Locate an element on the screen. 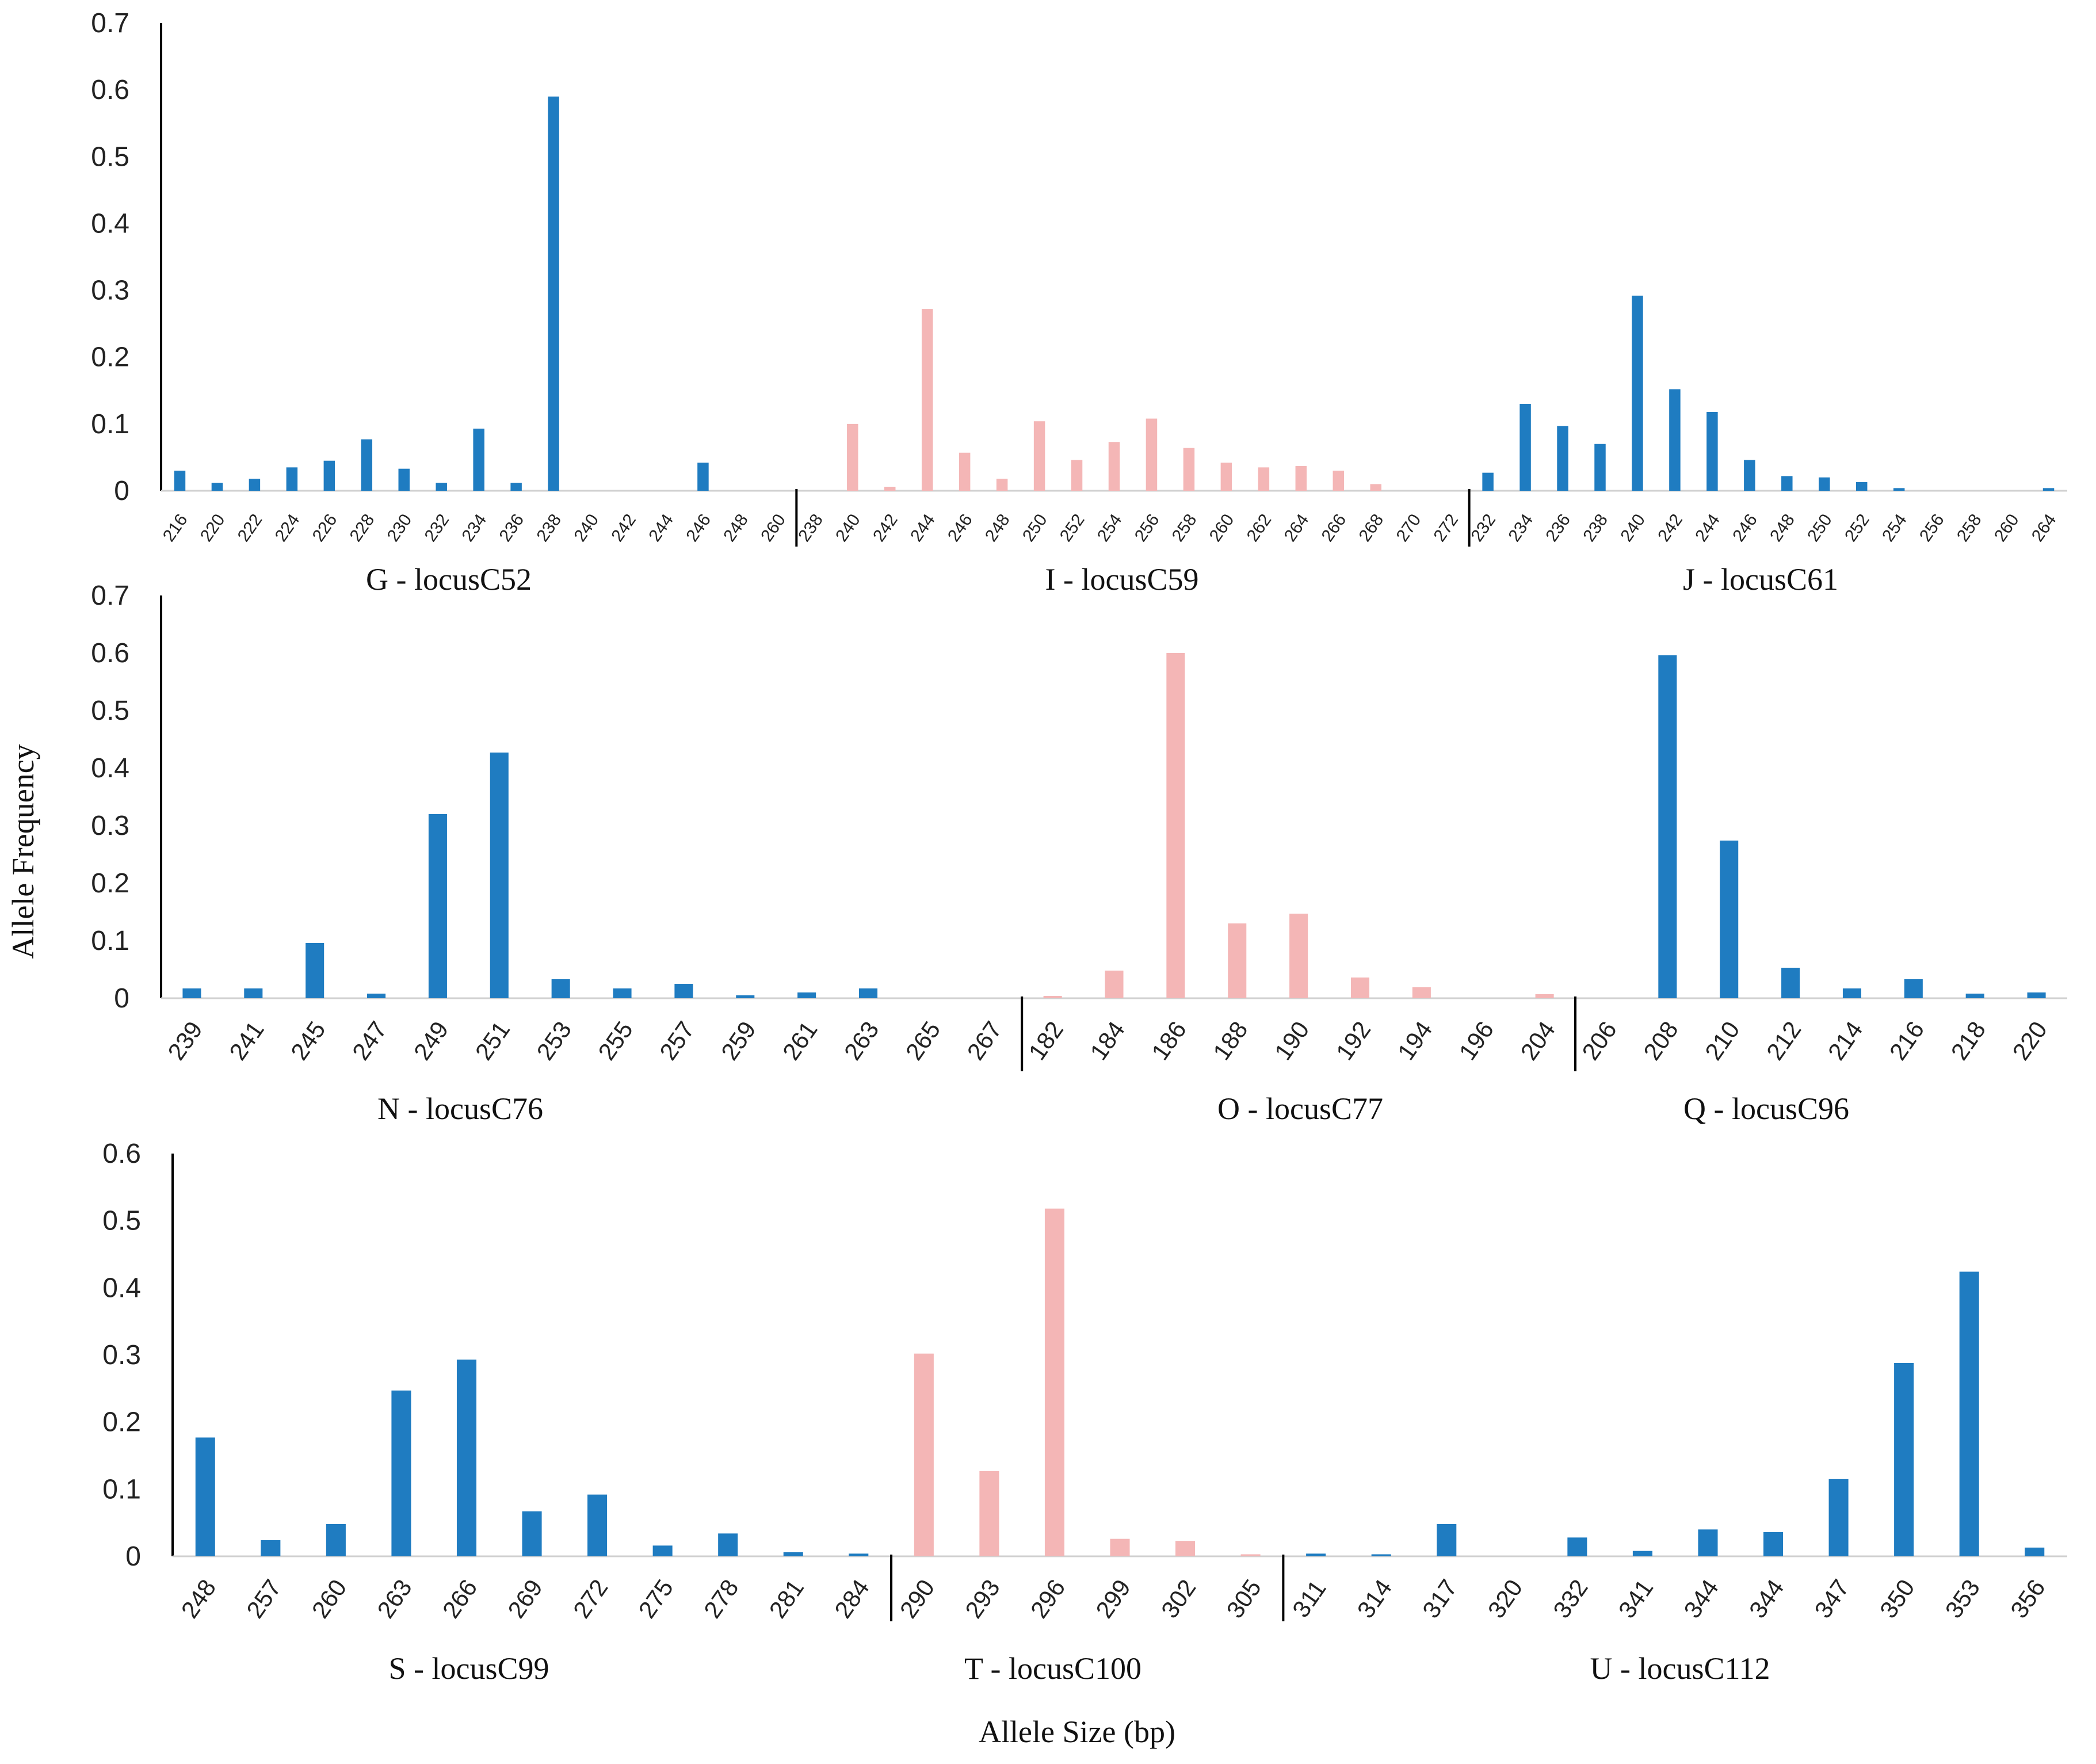  x-tick-label: 258 is located at coordinates (1970, 528).